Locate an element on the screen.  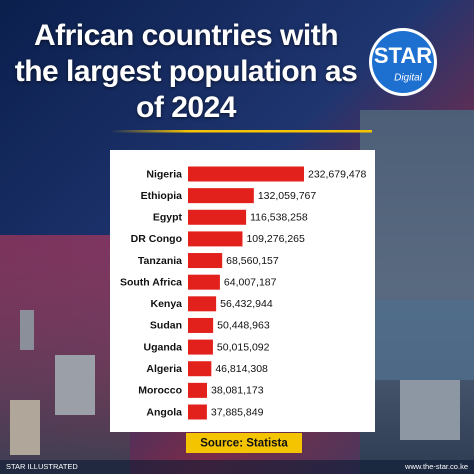
value-label: 38,081,173 is located at coordinates (237, 391).